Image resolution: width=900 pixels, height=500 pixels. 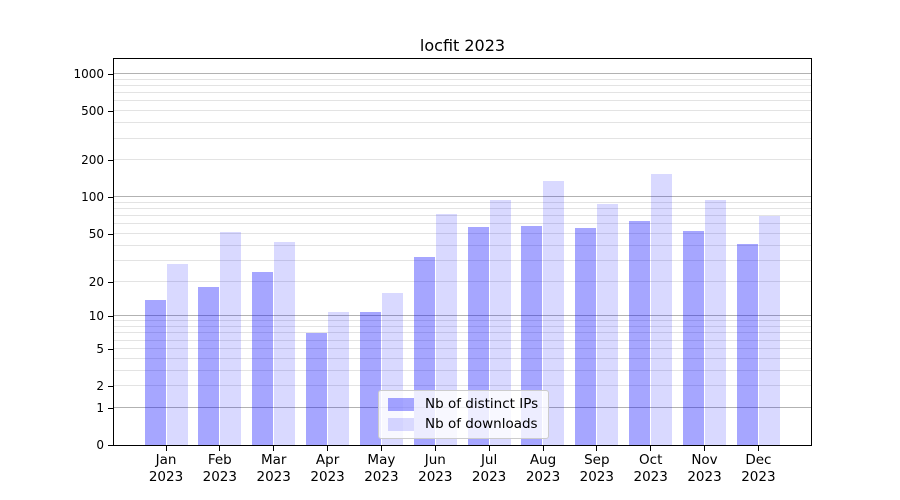 I want to click on x-tick-mark-oct, so click(x=651, y=448).